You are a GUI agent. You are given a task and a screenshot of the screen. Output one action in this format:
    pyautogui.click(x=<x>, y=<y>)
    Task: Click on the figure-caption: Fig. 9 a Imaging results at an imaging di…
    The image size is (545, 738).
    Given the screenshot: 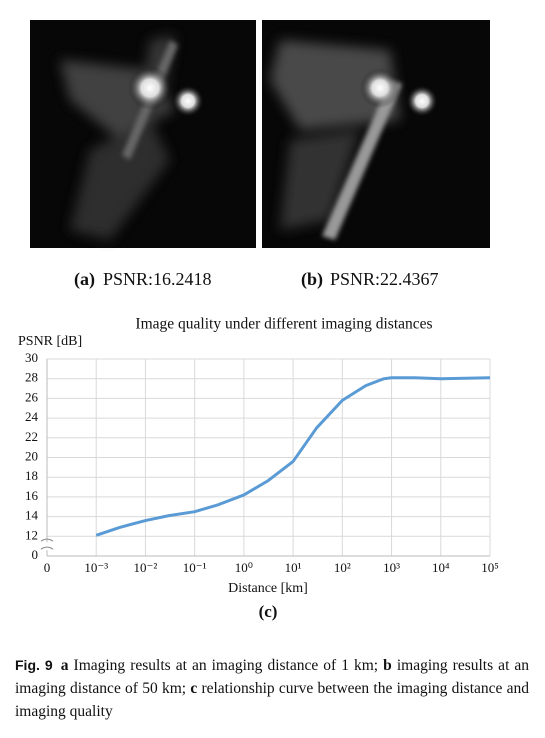 What is the action you would take?
    pyautogui.click(x=272, y=688)
    